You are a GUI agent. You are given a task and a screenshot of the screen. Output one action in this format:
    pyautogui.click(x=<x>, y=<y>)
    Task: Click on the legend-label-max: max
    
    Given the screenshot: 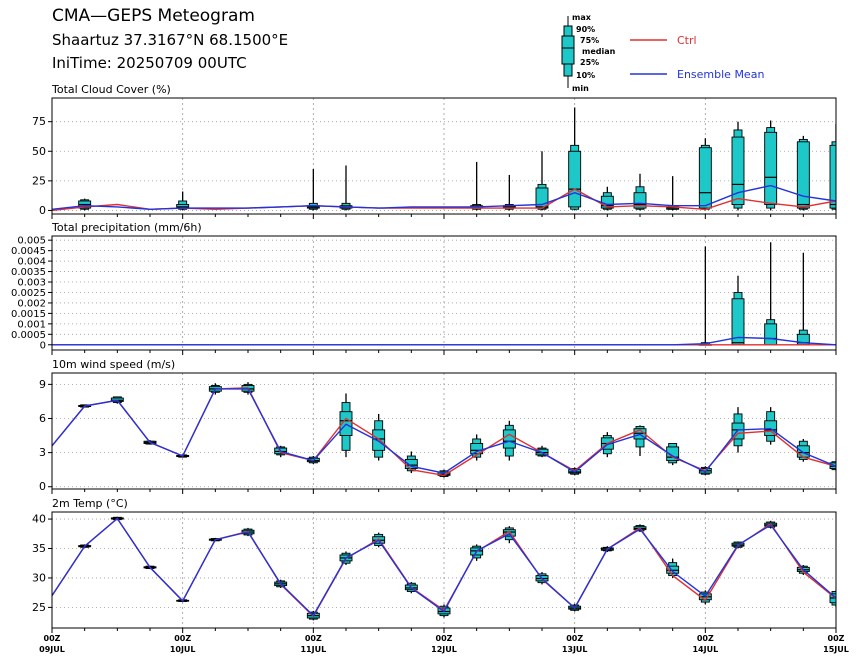 What is the action you would take?
    pyautogui.click(x=582, y=17)
    